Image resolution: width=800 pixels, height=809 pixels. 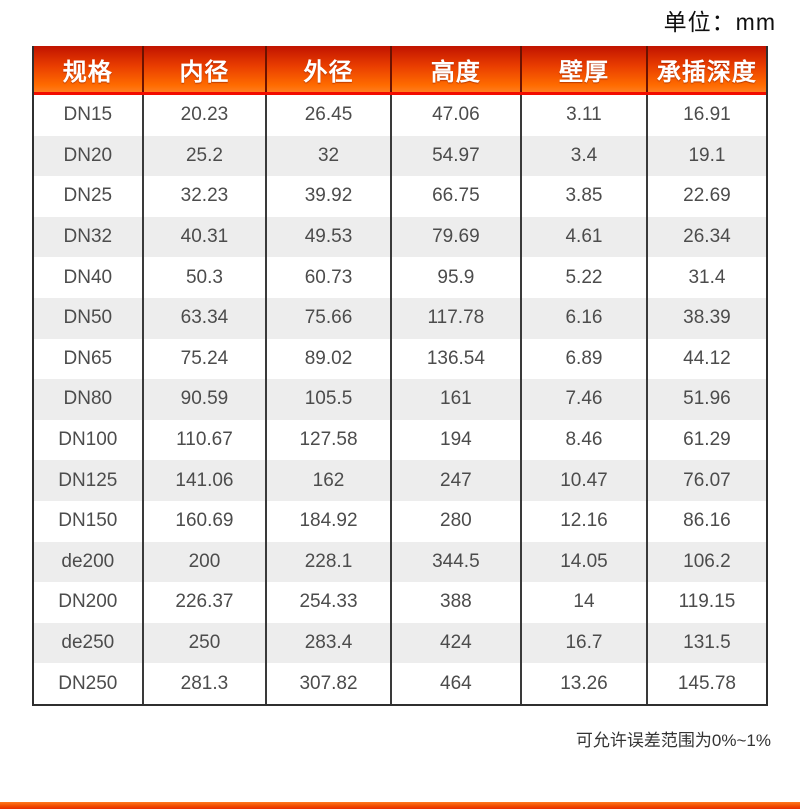 I want to click on cell-spec: DN20, so click(x=88, y=155).